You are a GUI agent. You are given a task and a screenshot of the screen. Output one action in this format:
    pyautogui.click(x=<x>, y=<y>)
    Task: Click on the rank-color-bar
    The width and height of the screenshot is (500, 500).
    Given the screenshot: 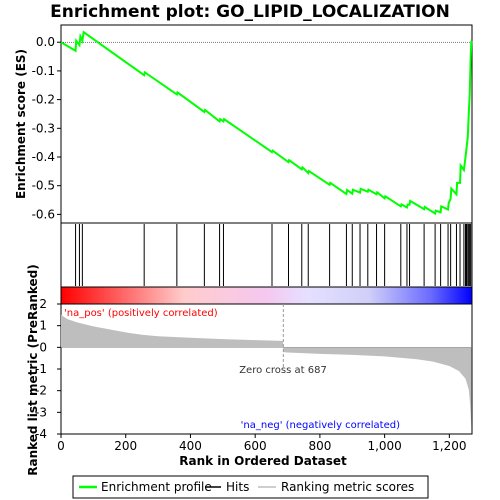 What is the action you would take?
    pyautogui.click(x=266, y=295)
    